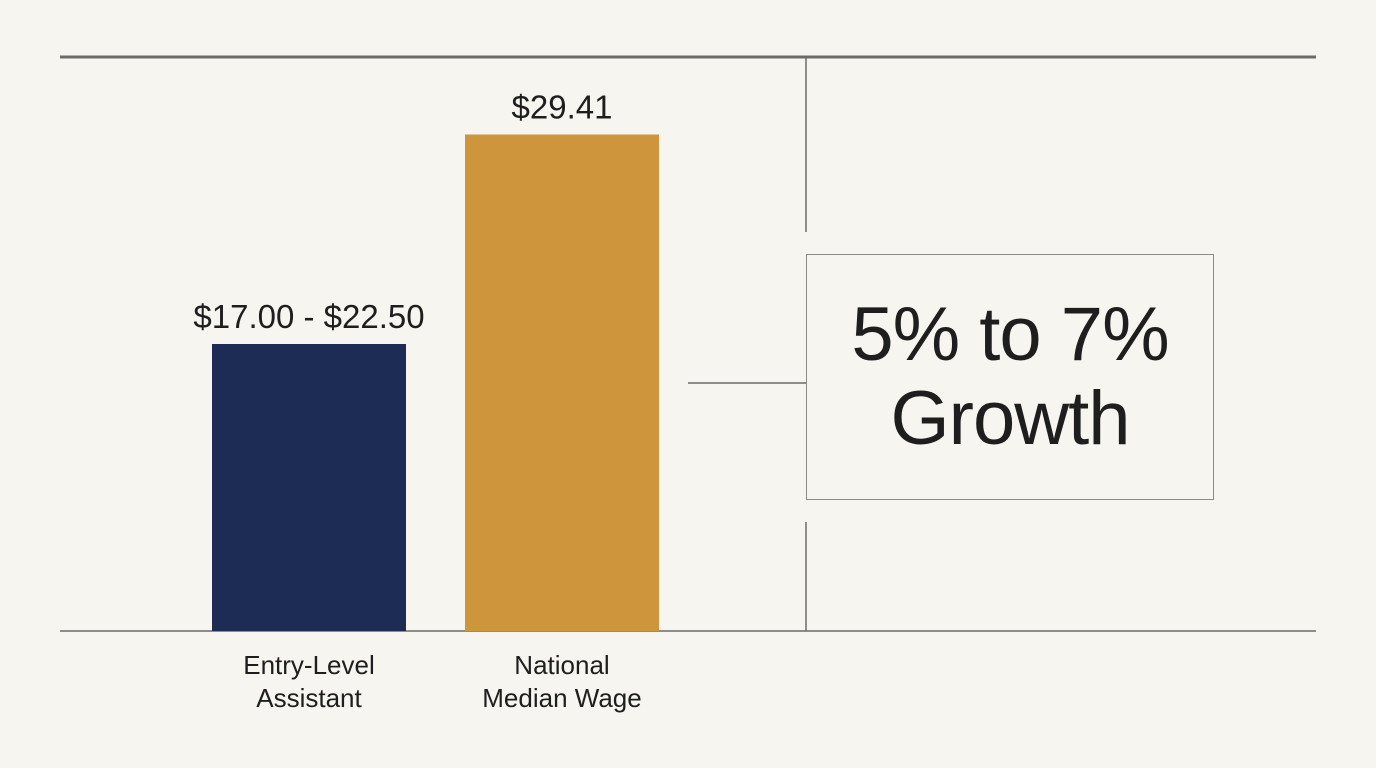  Describe the element at coordinates (309, 487) in the screenshot. I see `bar-entry-level` at that location.